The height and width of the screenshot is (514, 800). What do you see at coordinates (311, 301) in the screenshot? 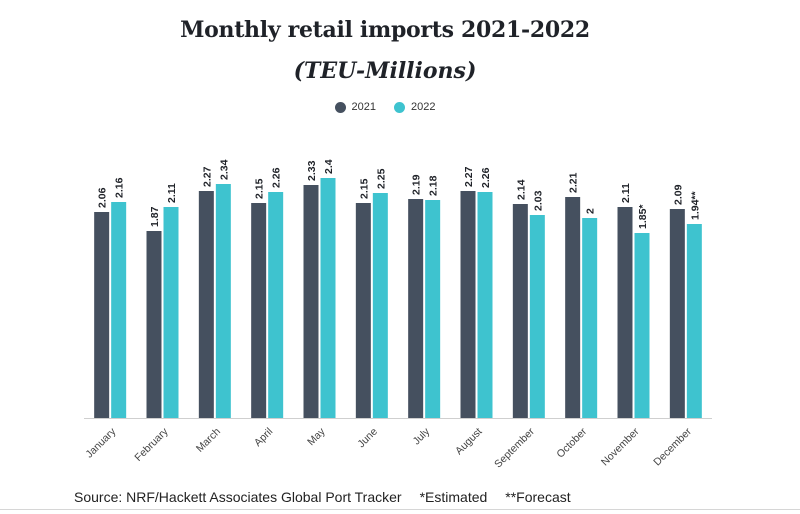
I see `bar-2021-may` at bounding box center [311, 301].